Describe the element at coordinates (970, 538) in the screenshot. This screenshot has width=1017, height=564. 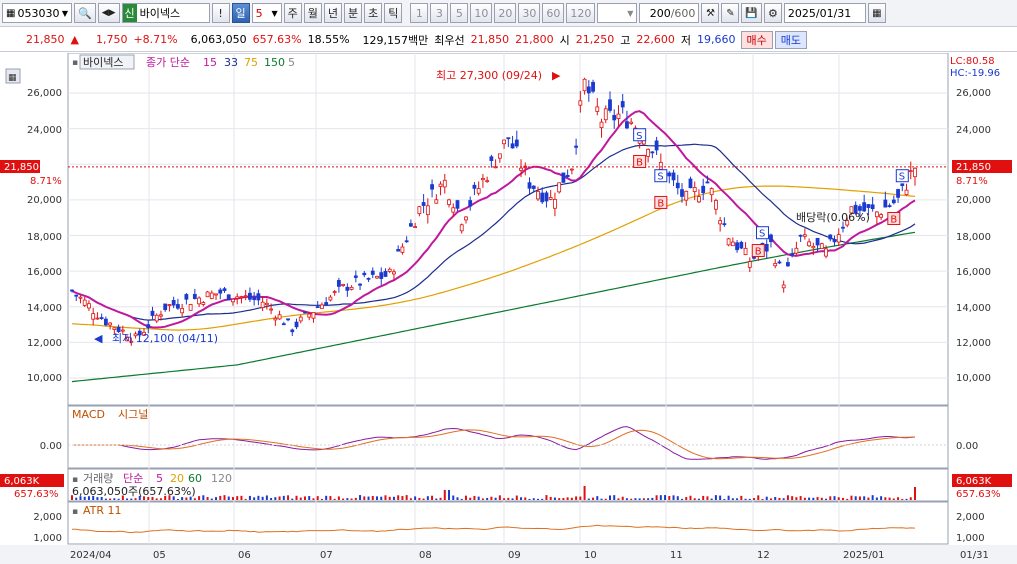
I see `atr-tick: 1,000` at that location.